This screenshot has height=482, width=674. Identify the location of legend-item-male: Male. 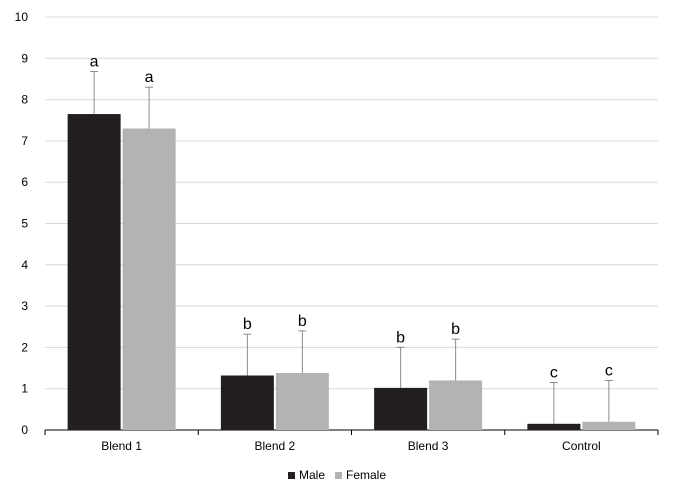
(306, 475).